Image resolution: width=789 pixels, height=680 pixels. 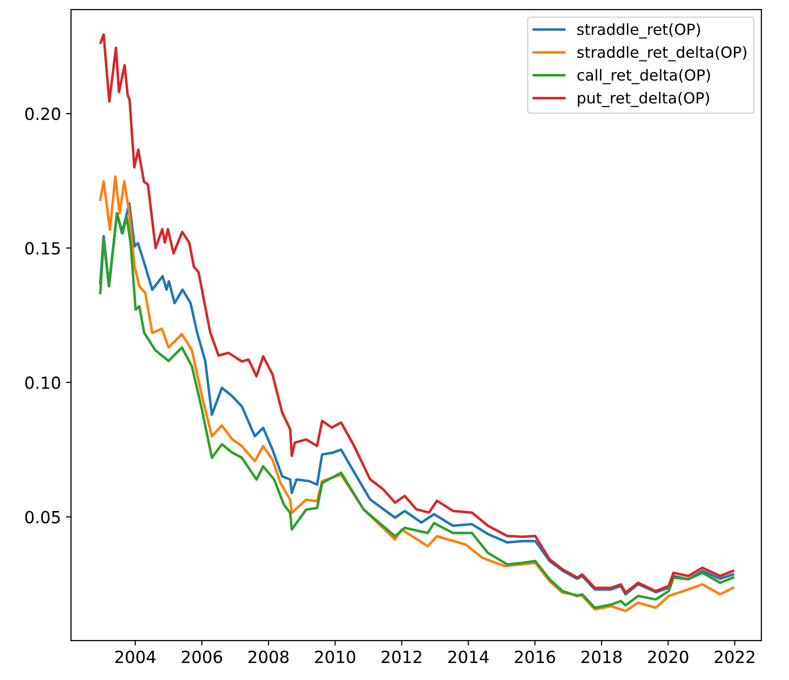 What do you see at coordinates (602, 657) in the screenshot?
I see `x-tick-label: 2018` at bounding box center [602, 657].